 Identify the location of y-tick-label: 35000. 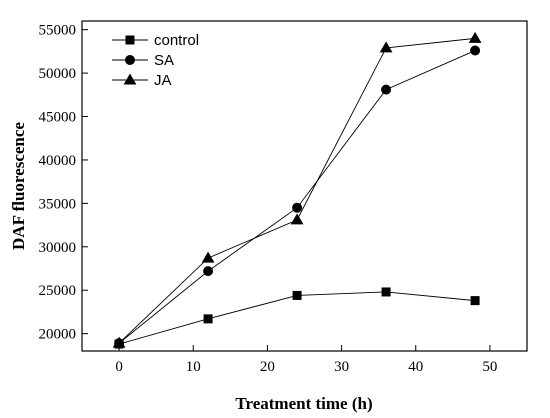
(58, 204).